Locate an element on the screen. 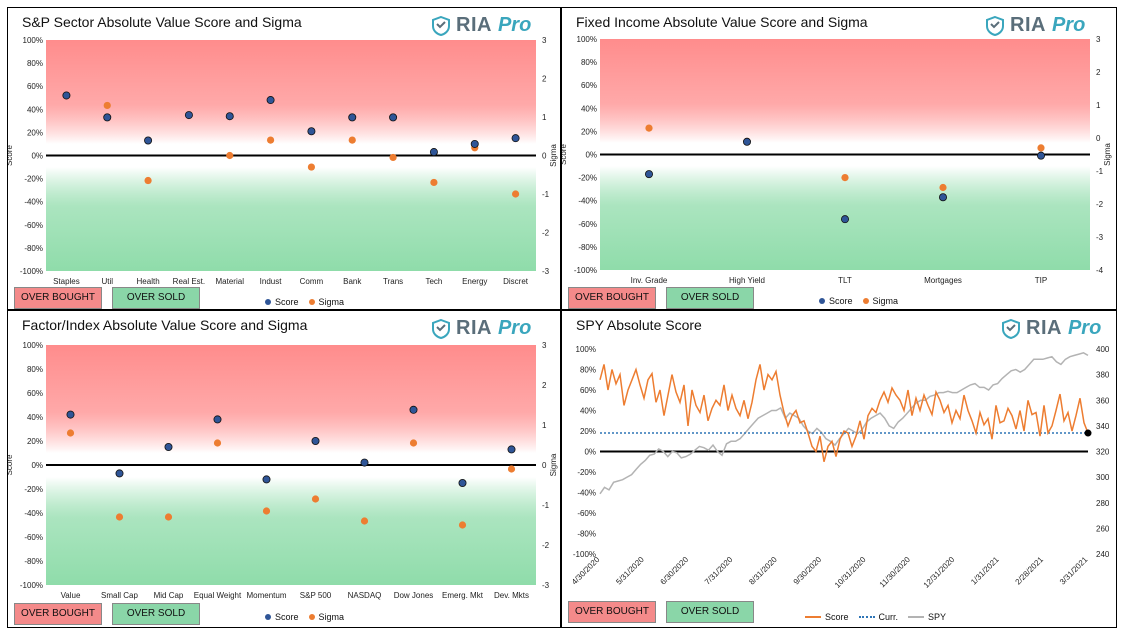 This screenshot has width=1128, height=640. x-tick-label: Mid Cap is located at coordinates (169, 595).